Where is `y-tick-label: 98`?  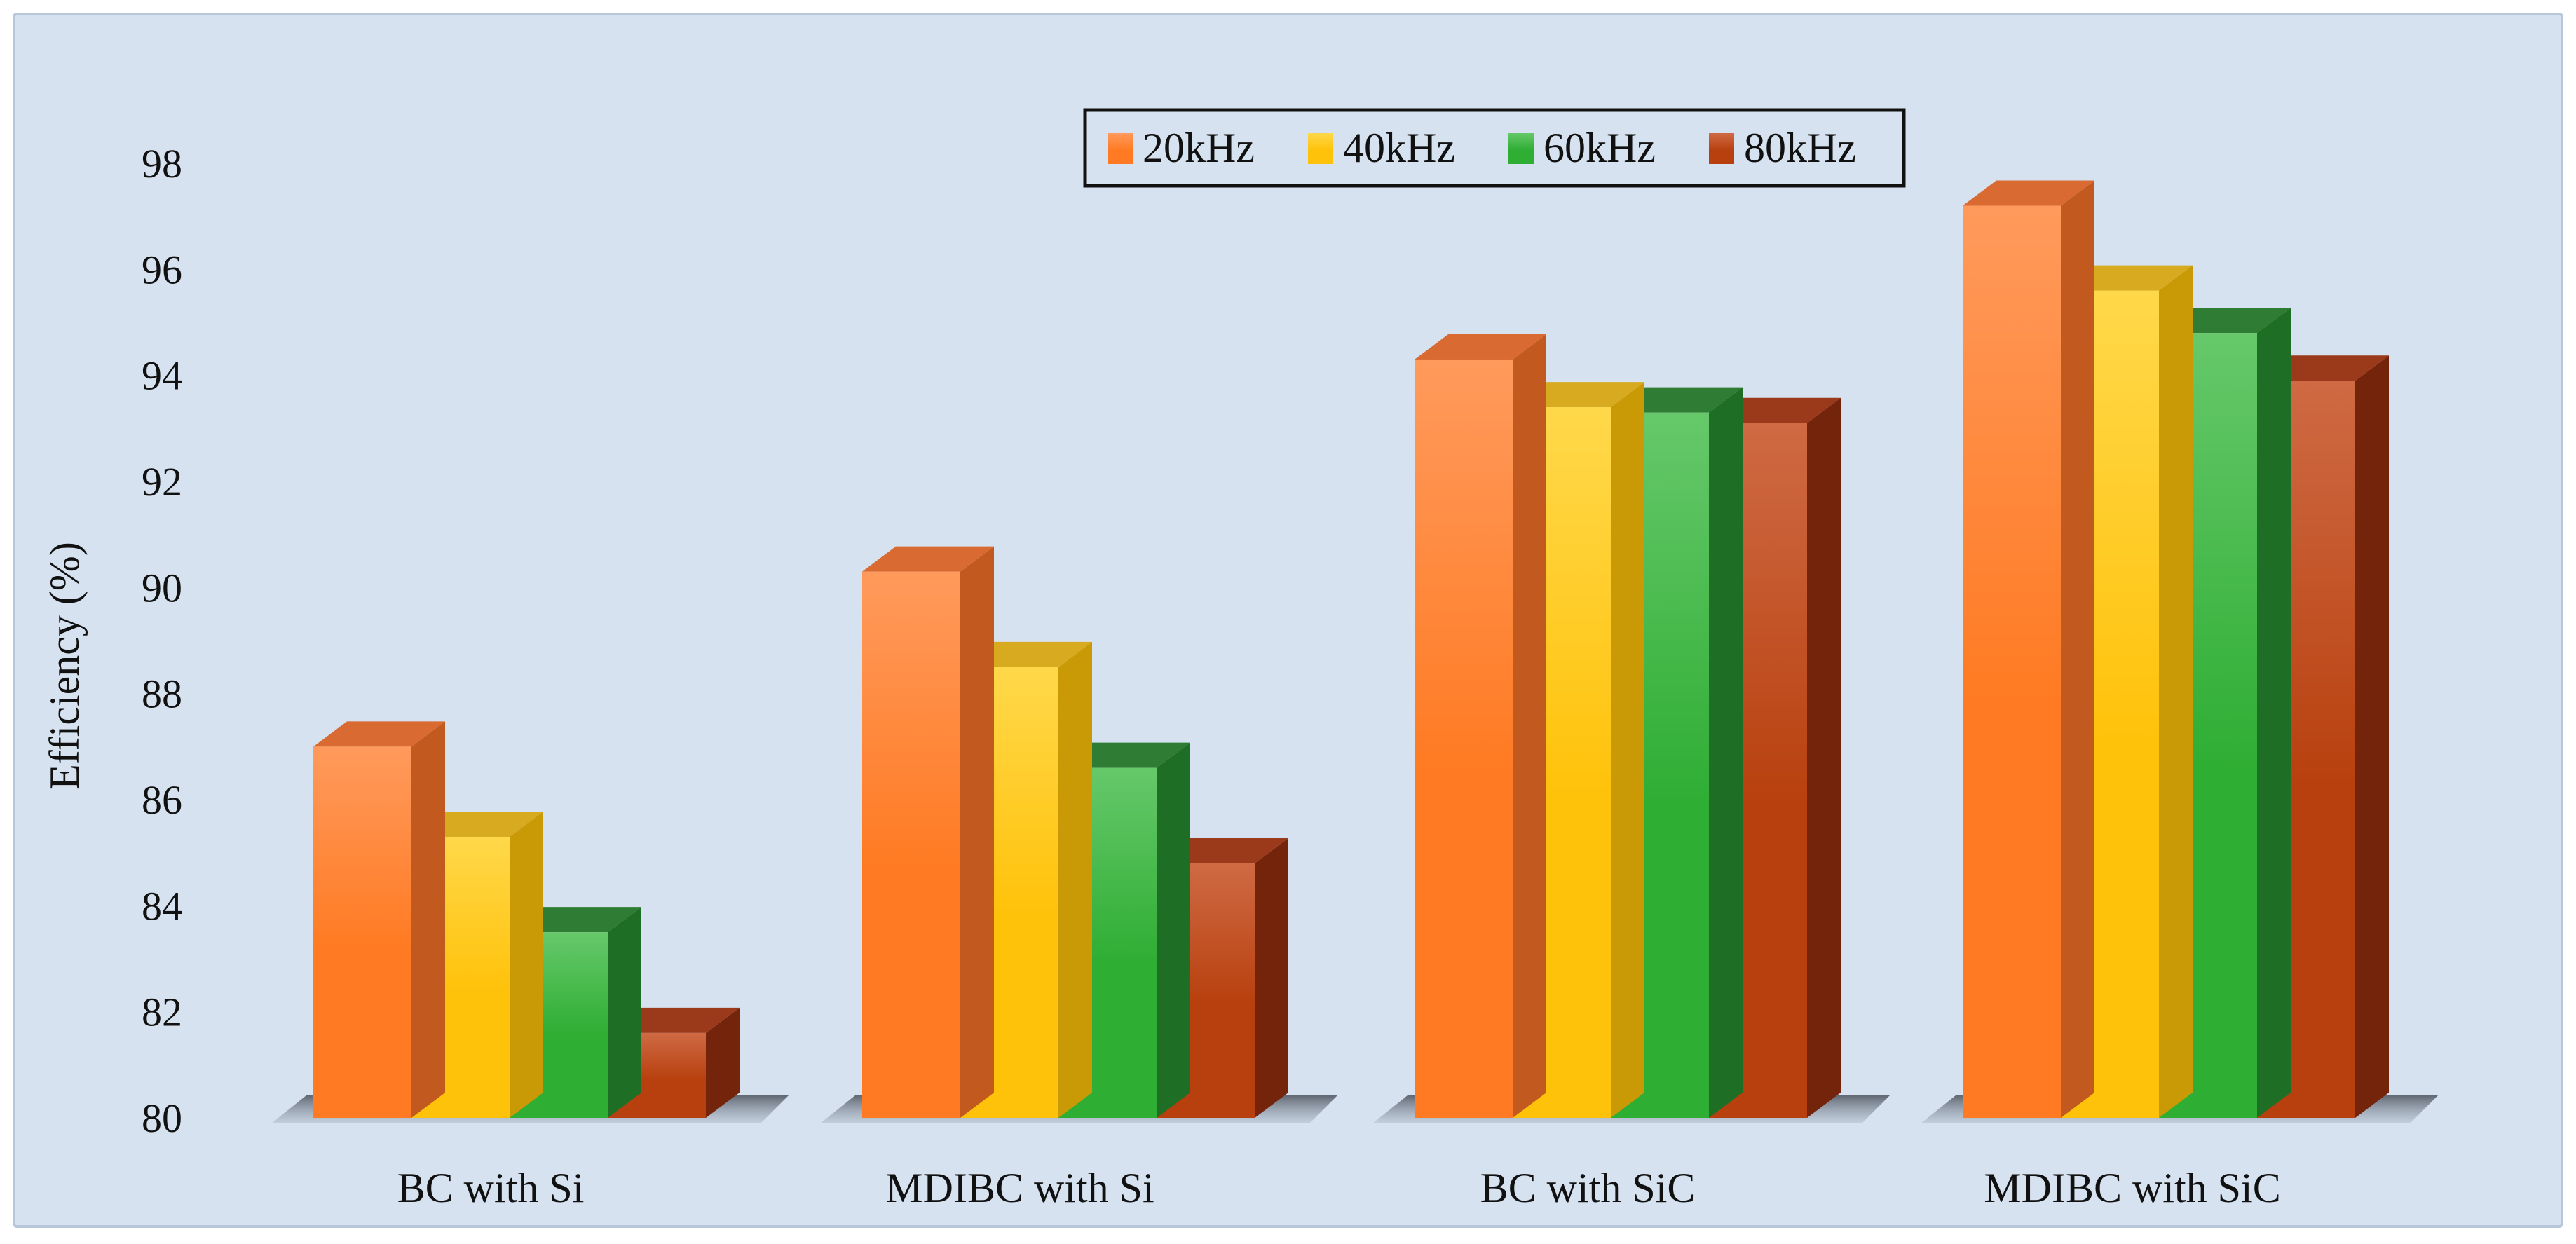
y-tick-label: 98 is located at coordinates (162, 163).